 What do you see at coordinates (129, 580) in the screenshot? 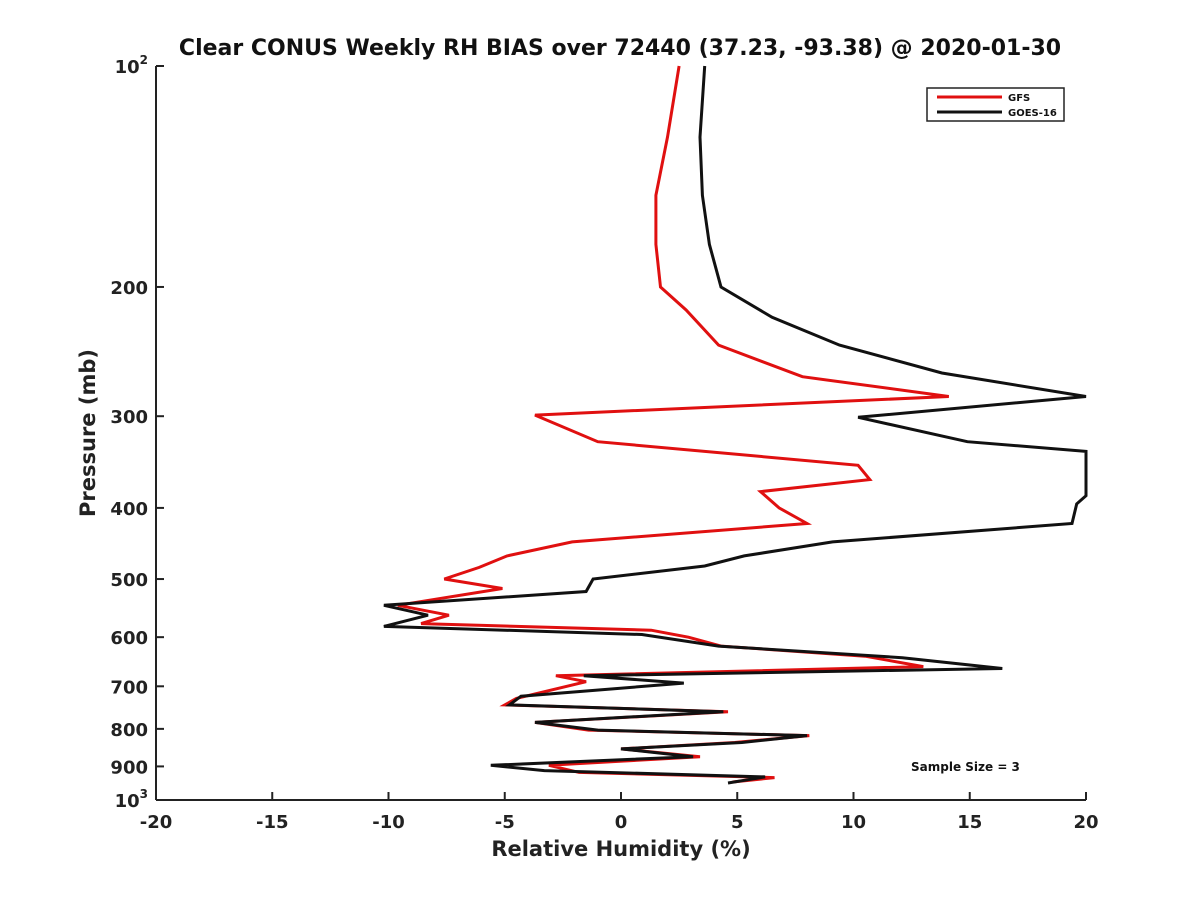
I see `y-tick-label: 500` at bounding box center [129, 580].